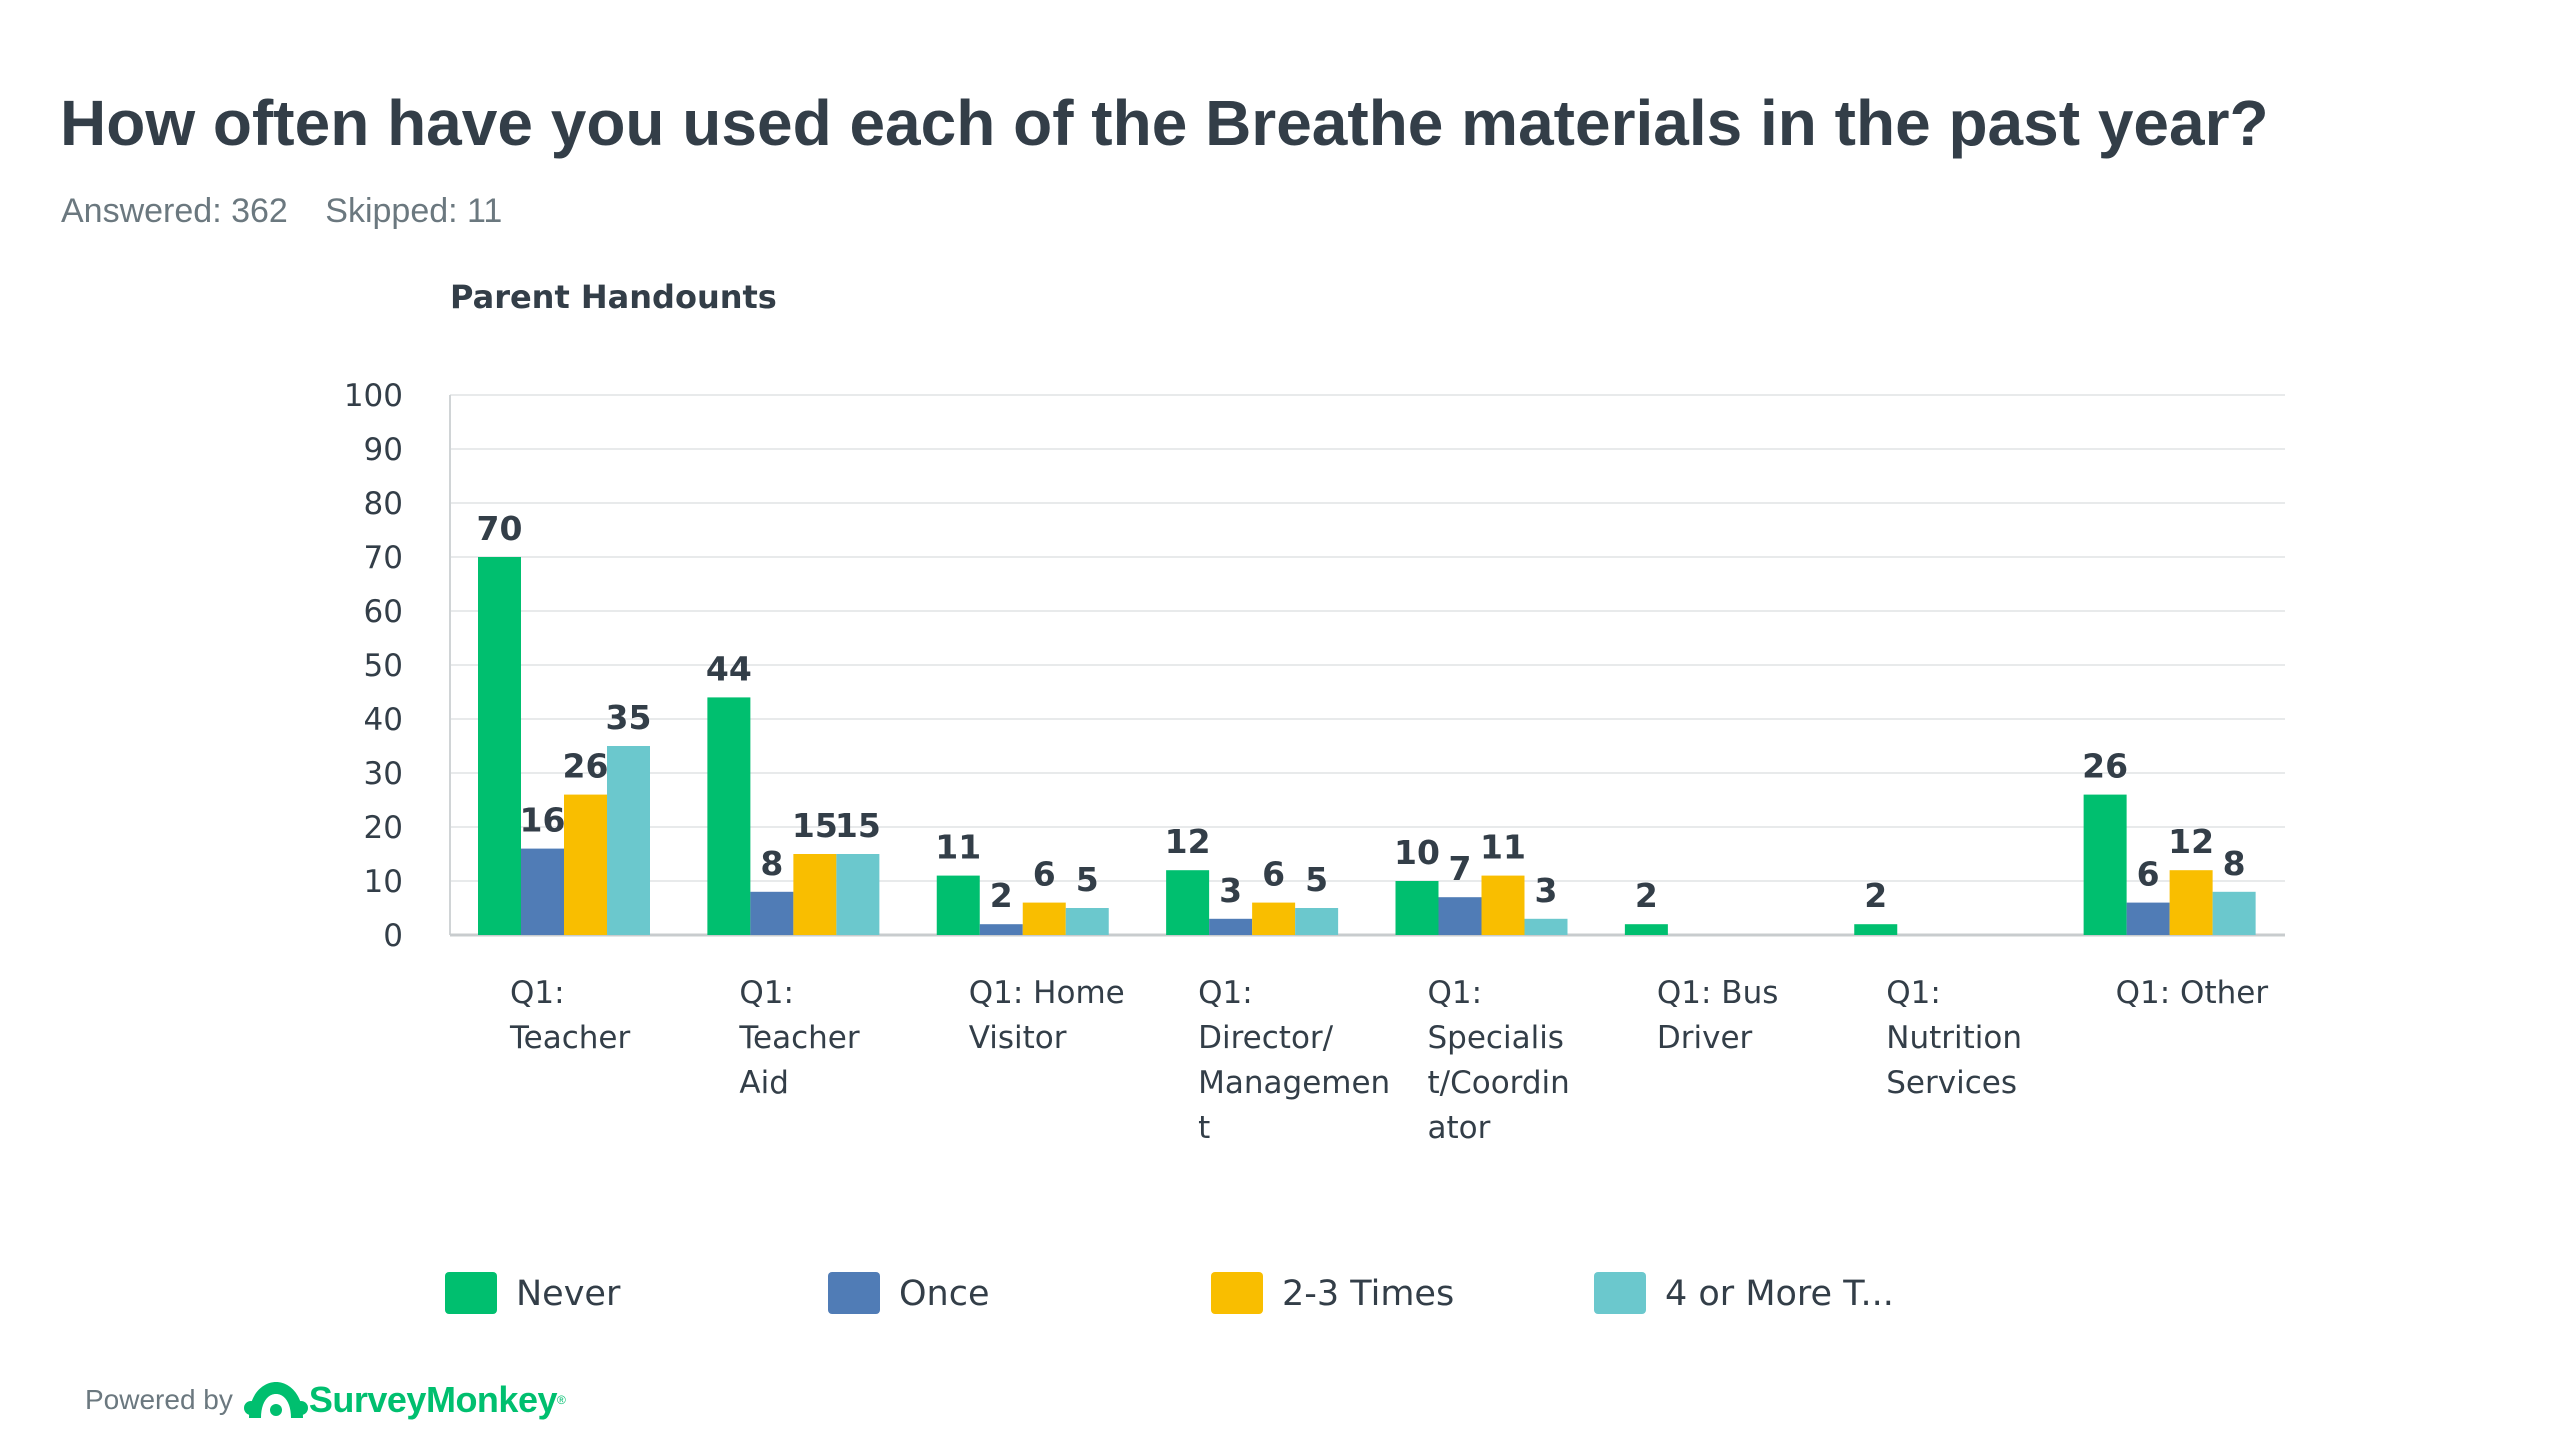  What do you see at coordinates (1204, 1128) in the screenshot?
I see `x-tick-label: t` at bounding box center [1204, 1128].